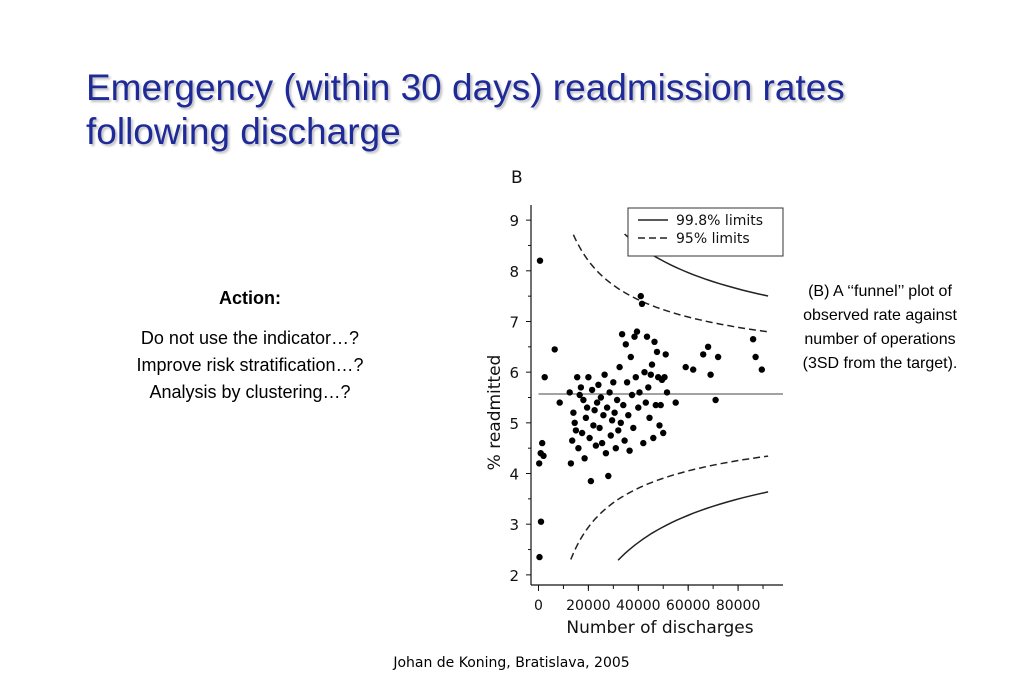 The image size is (1023, 682). What do you see at coordinates (670, 283) in the screenshot?
I see `limit-95-upper` at bounding box center [670, 283].